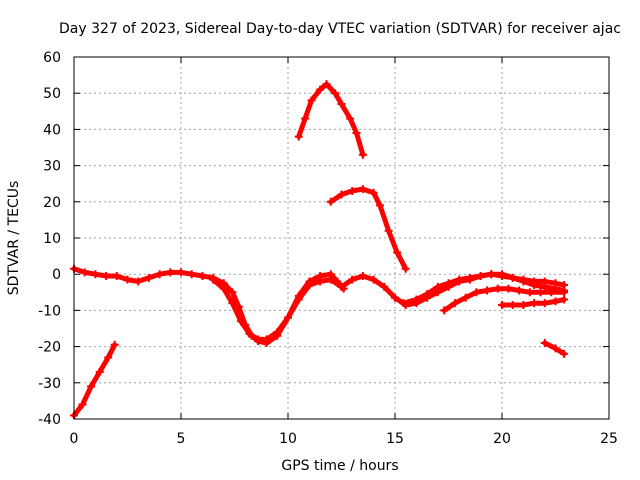  I want to click on series-track-a, so click(209, 306).